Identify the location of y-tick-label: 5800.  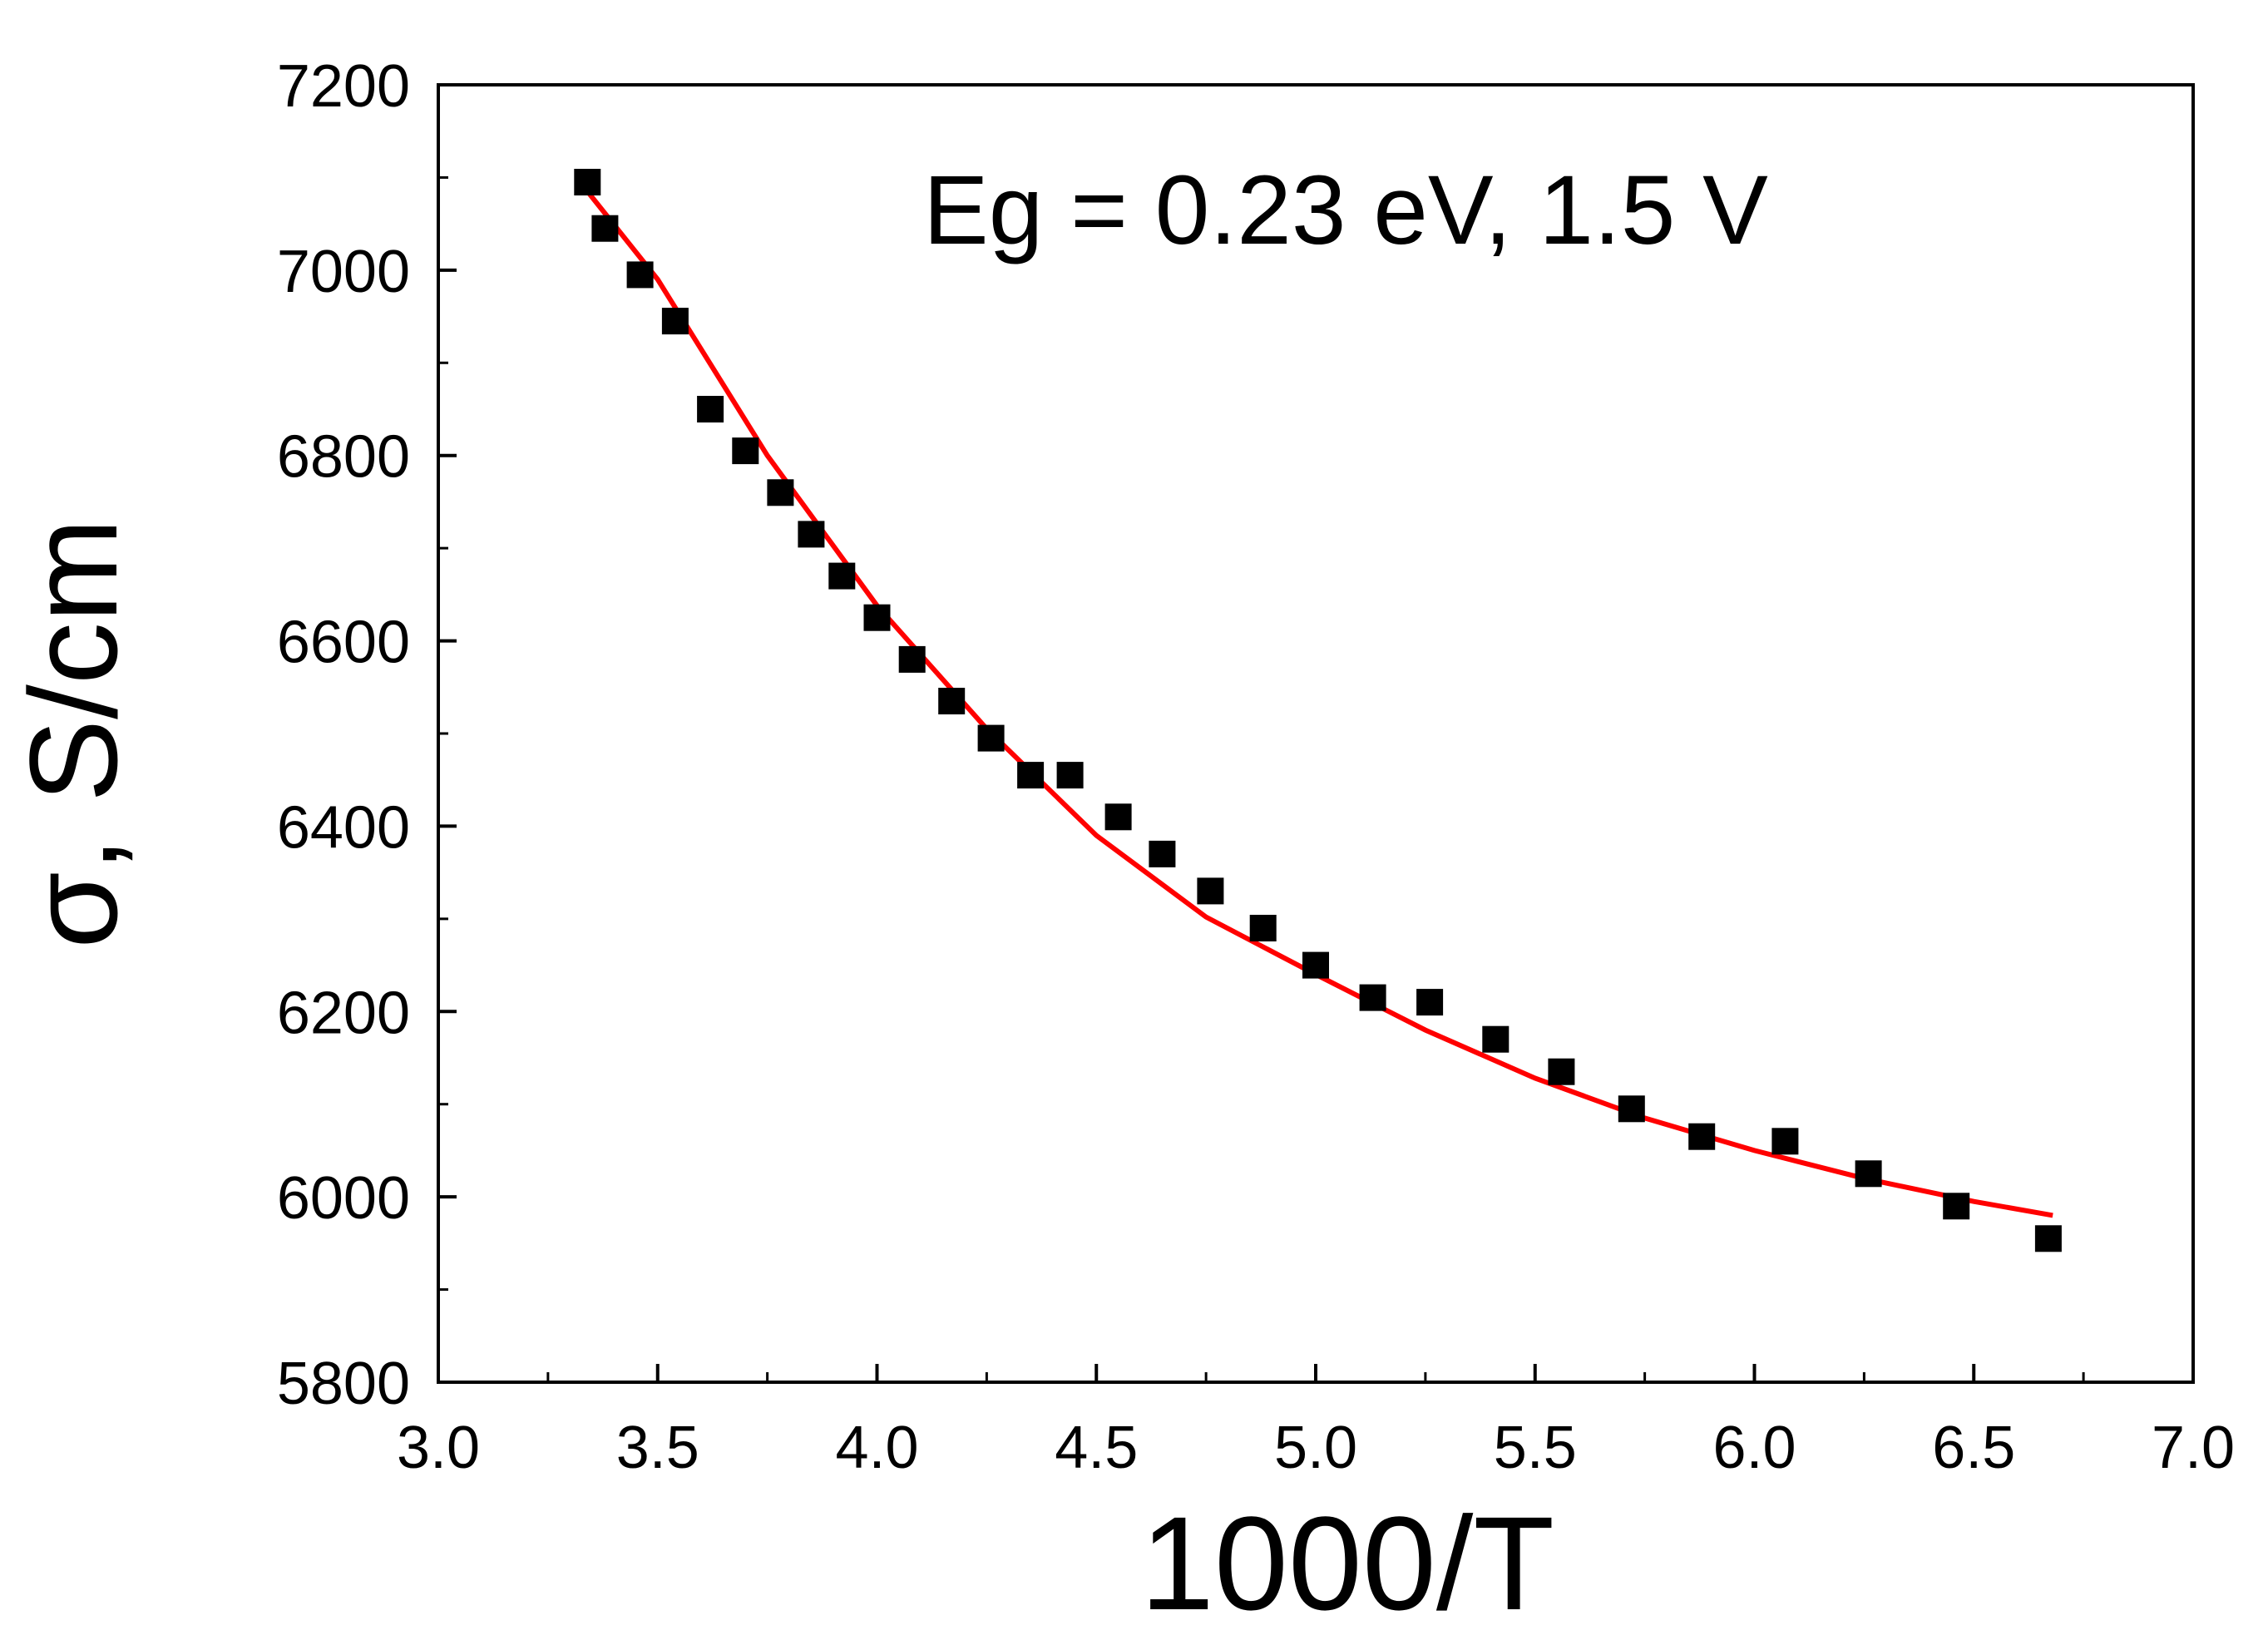
(343, 1384).